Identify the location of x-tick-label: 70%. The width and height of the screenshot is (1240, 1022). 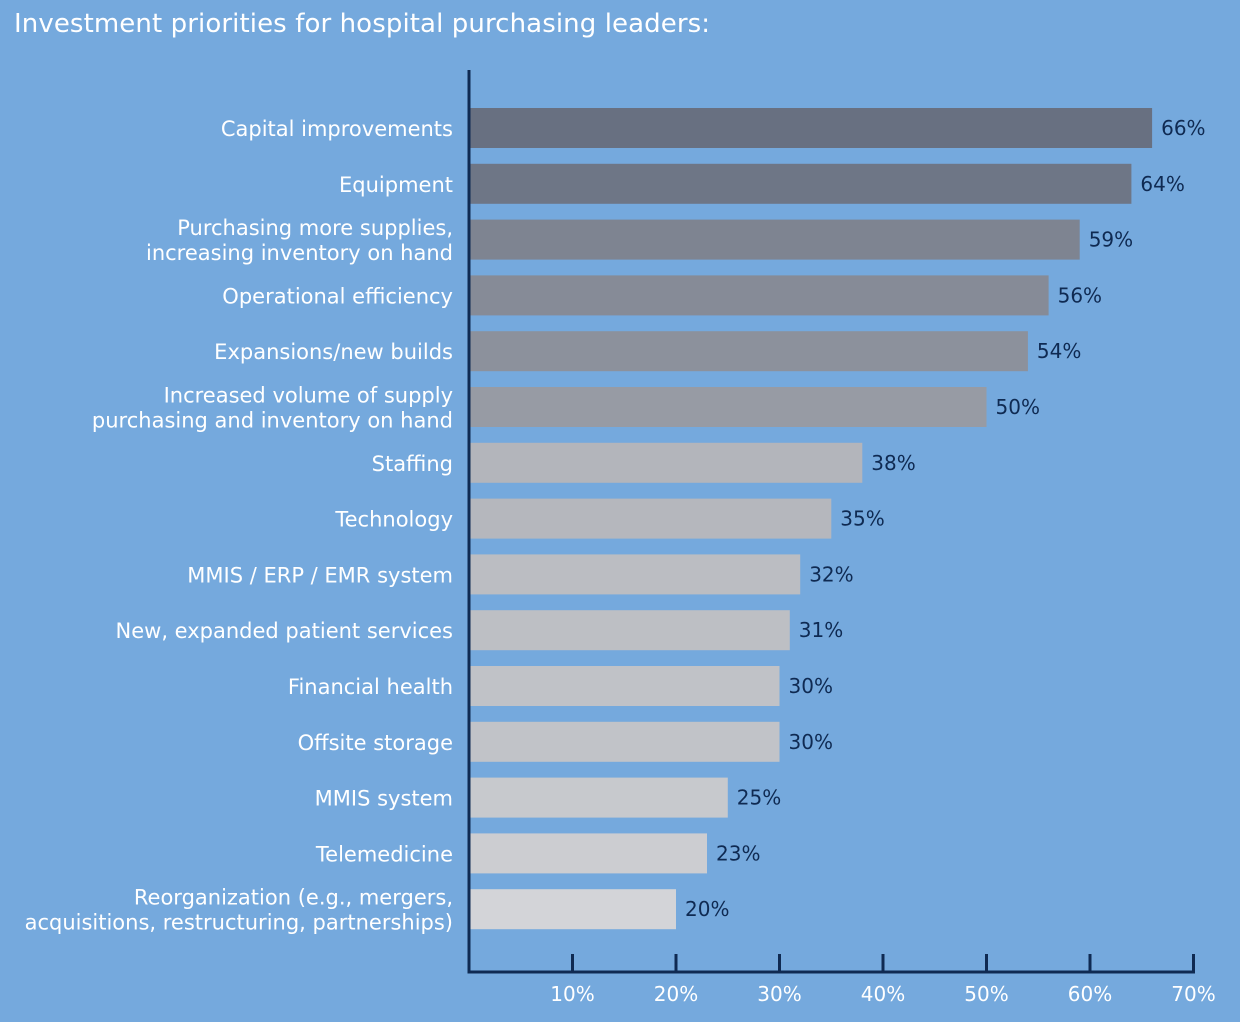
(1193, 994).